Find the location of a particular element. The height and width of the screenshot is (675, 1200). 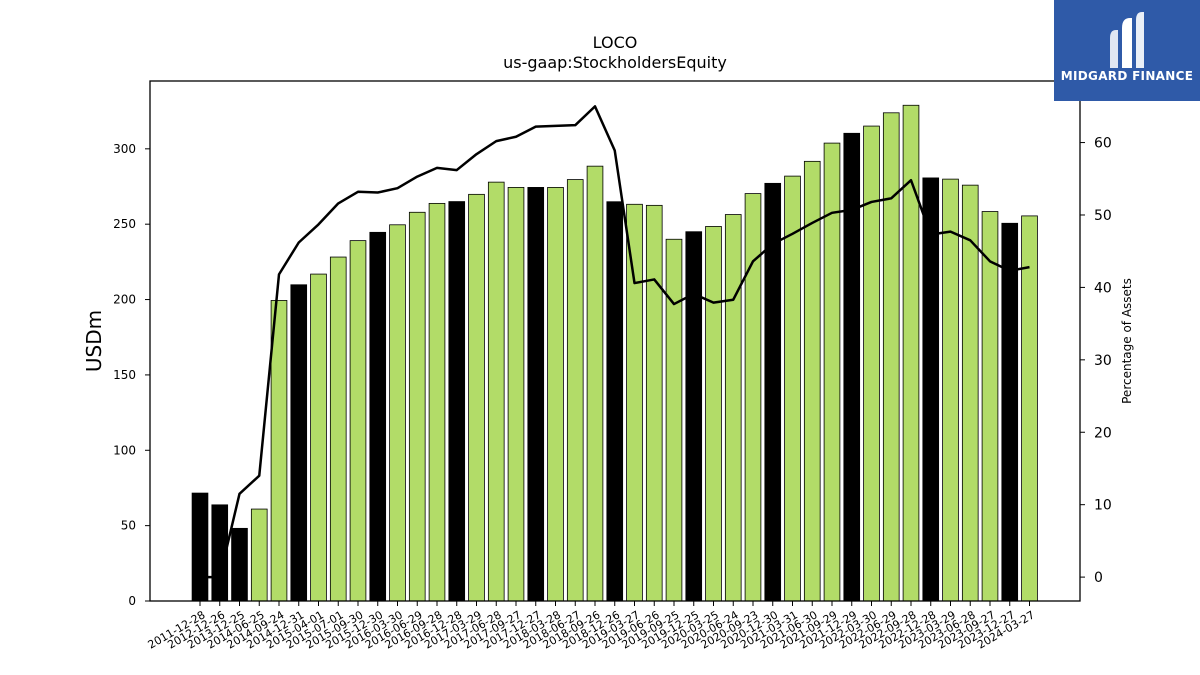

y-axis-label: USDm is located at coordinates (94, 341).